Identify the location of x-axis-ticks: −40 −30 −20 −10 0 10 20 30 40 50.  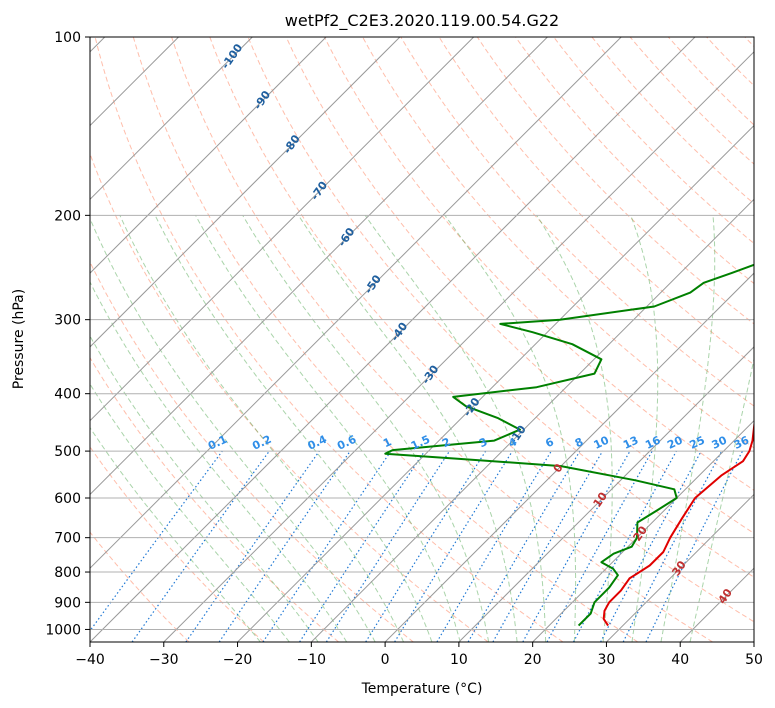
(419, 655).